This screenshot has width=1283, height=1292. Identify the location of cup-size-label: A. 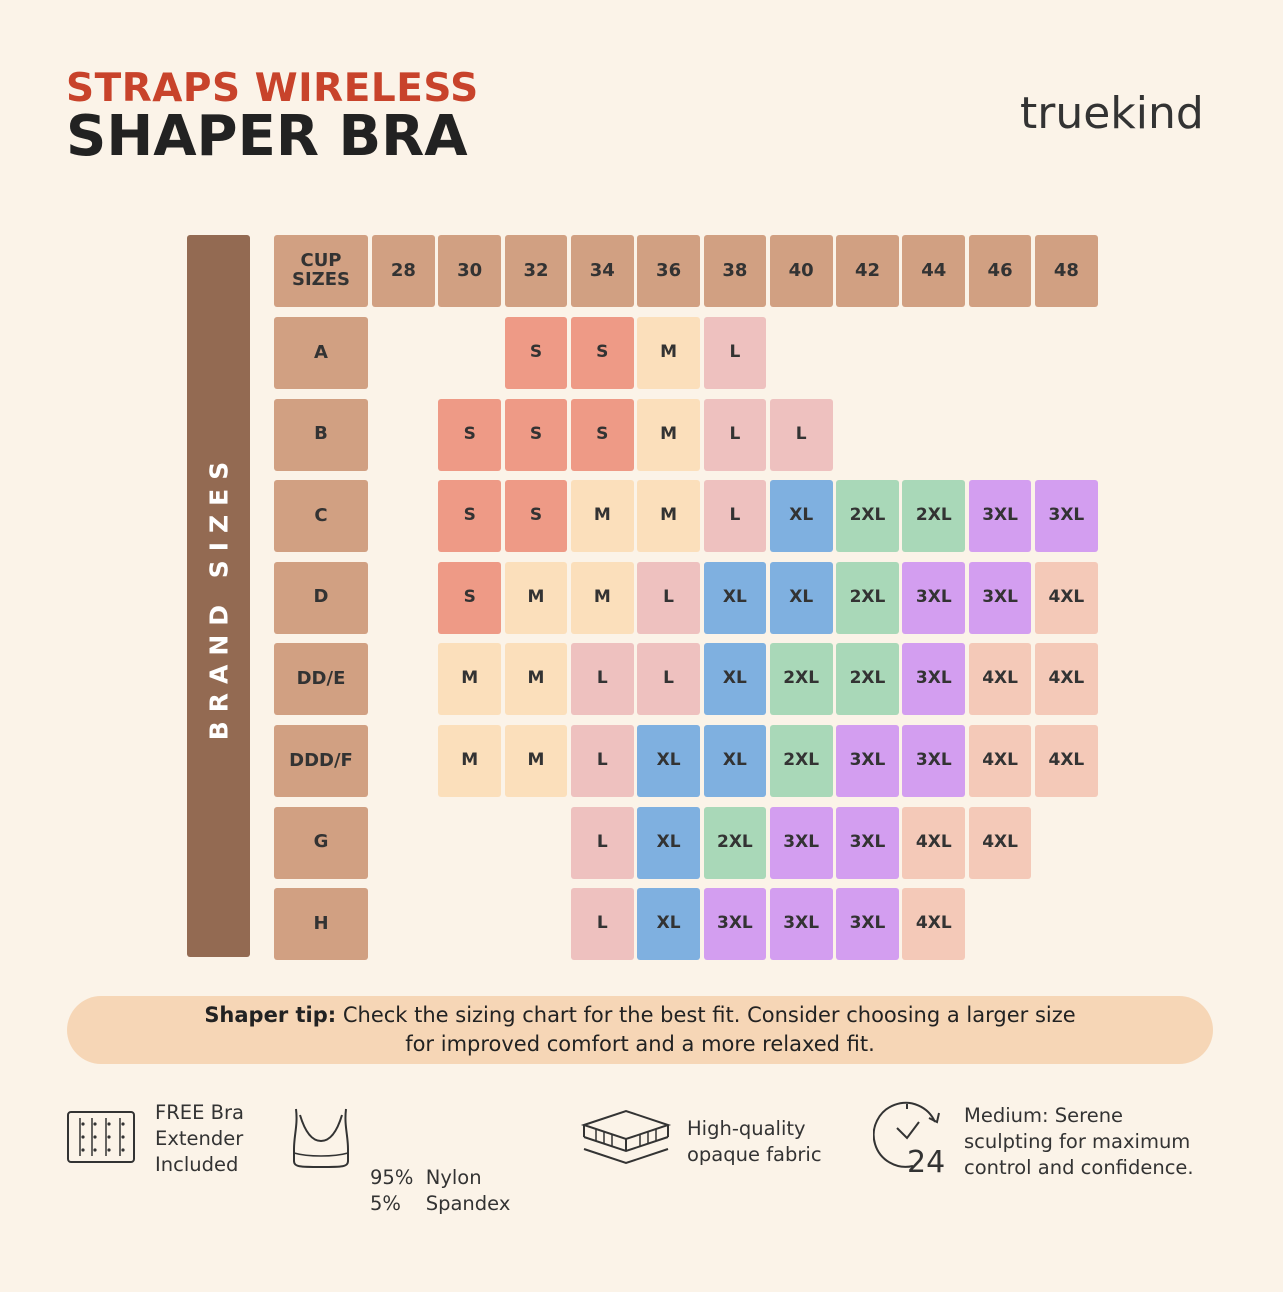
(321, 353).